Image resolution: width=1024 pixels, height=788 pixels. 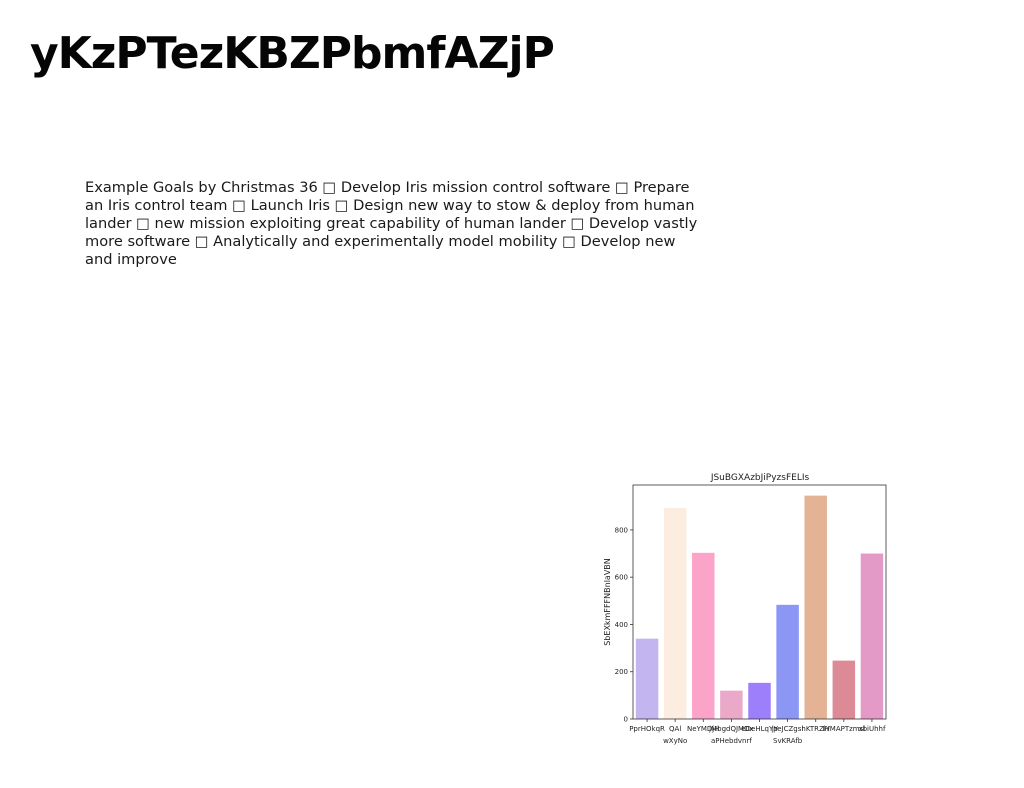 I want to click on x-tick-label: wXyNo, so click(x=675, y=741).